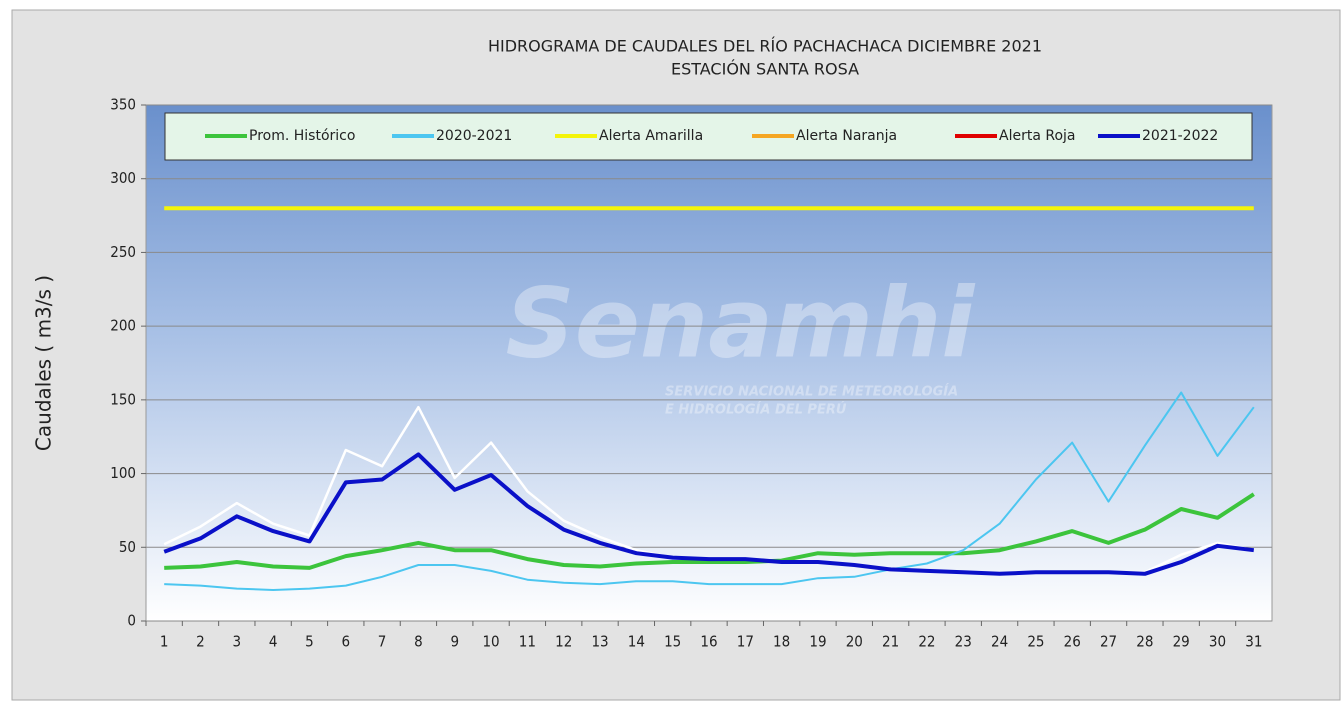 This screenshot has height=707, width=1344. Describe the element at coordinates (309, 642) in the screenshot. I see `x-tick-label: 5` at that location.